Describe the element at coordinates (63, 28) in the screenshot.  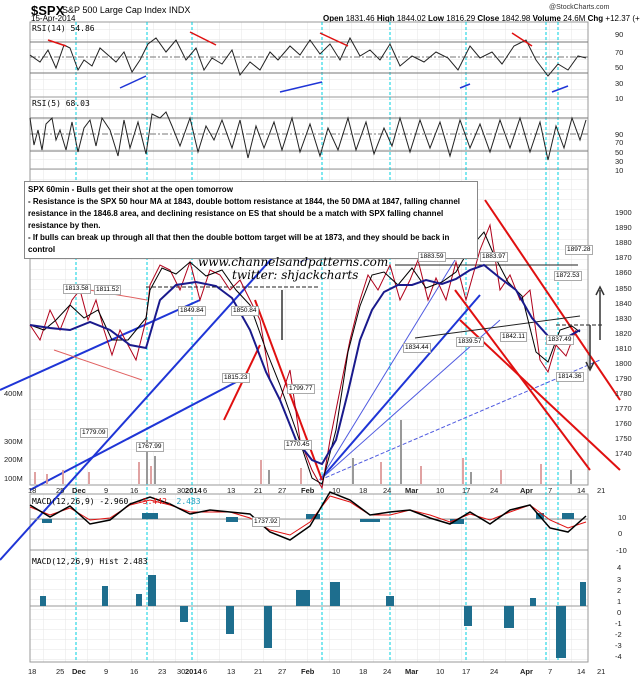
I see `rsi14-label: RSI(14) 54.86` at that location.